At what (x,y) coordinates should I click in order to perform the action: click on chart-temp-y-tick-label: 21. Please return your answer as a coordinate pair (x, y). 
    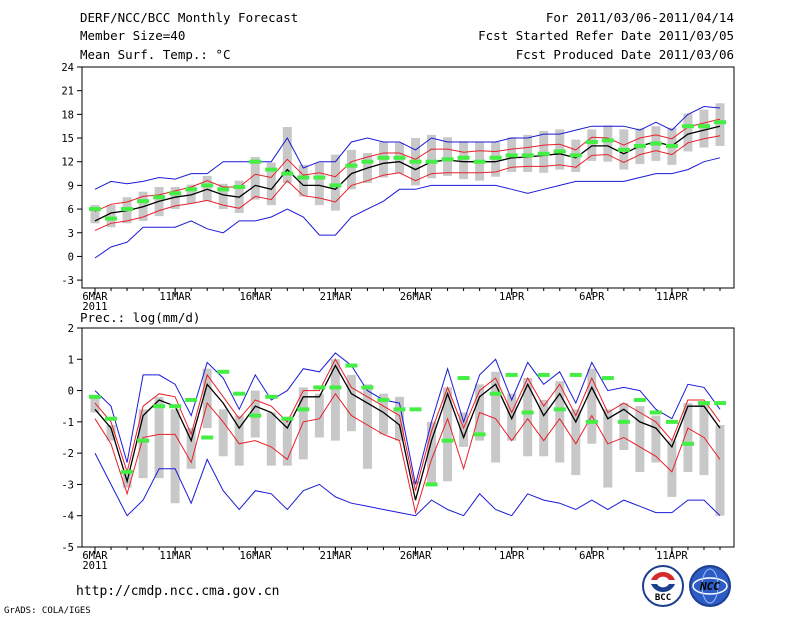
    Looking at the image, I should click on (67, 92).